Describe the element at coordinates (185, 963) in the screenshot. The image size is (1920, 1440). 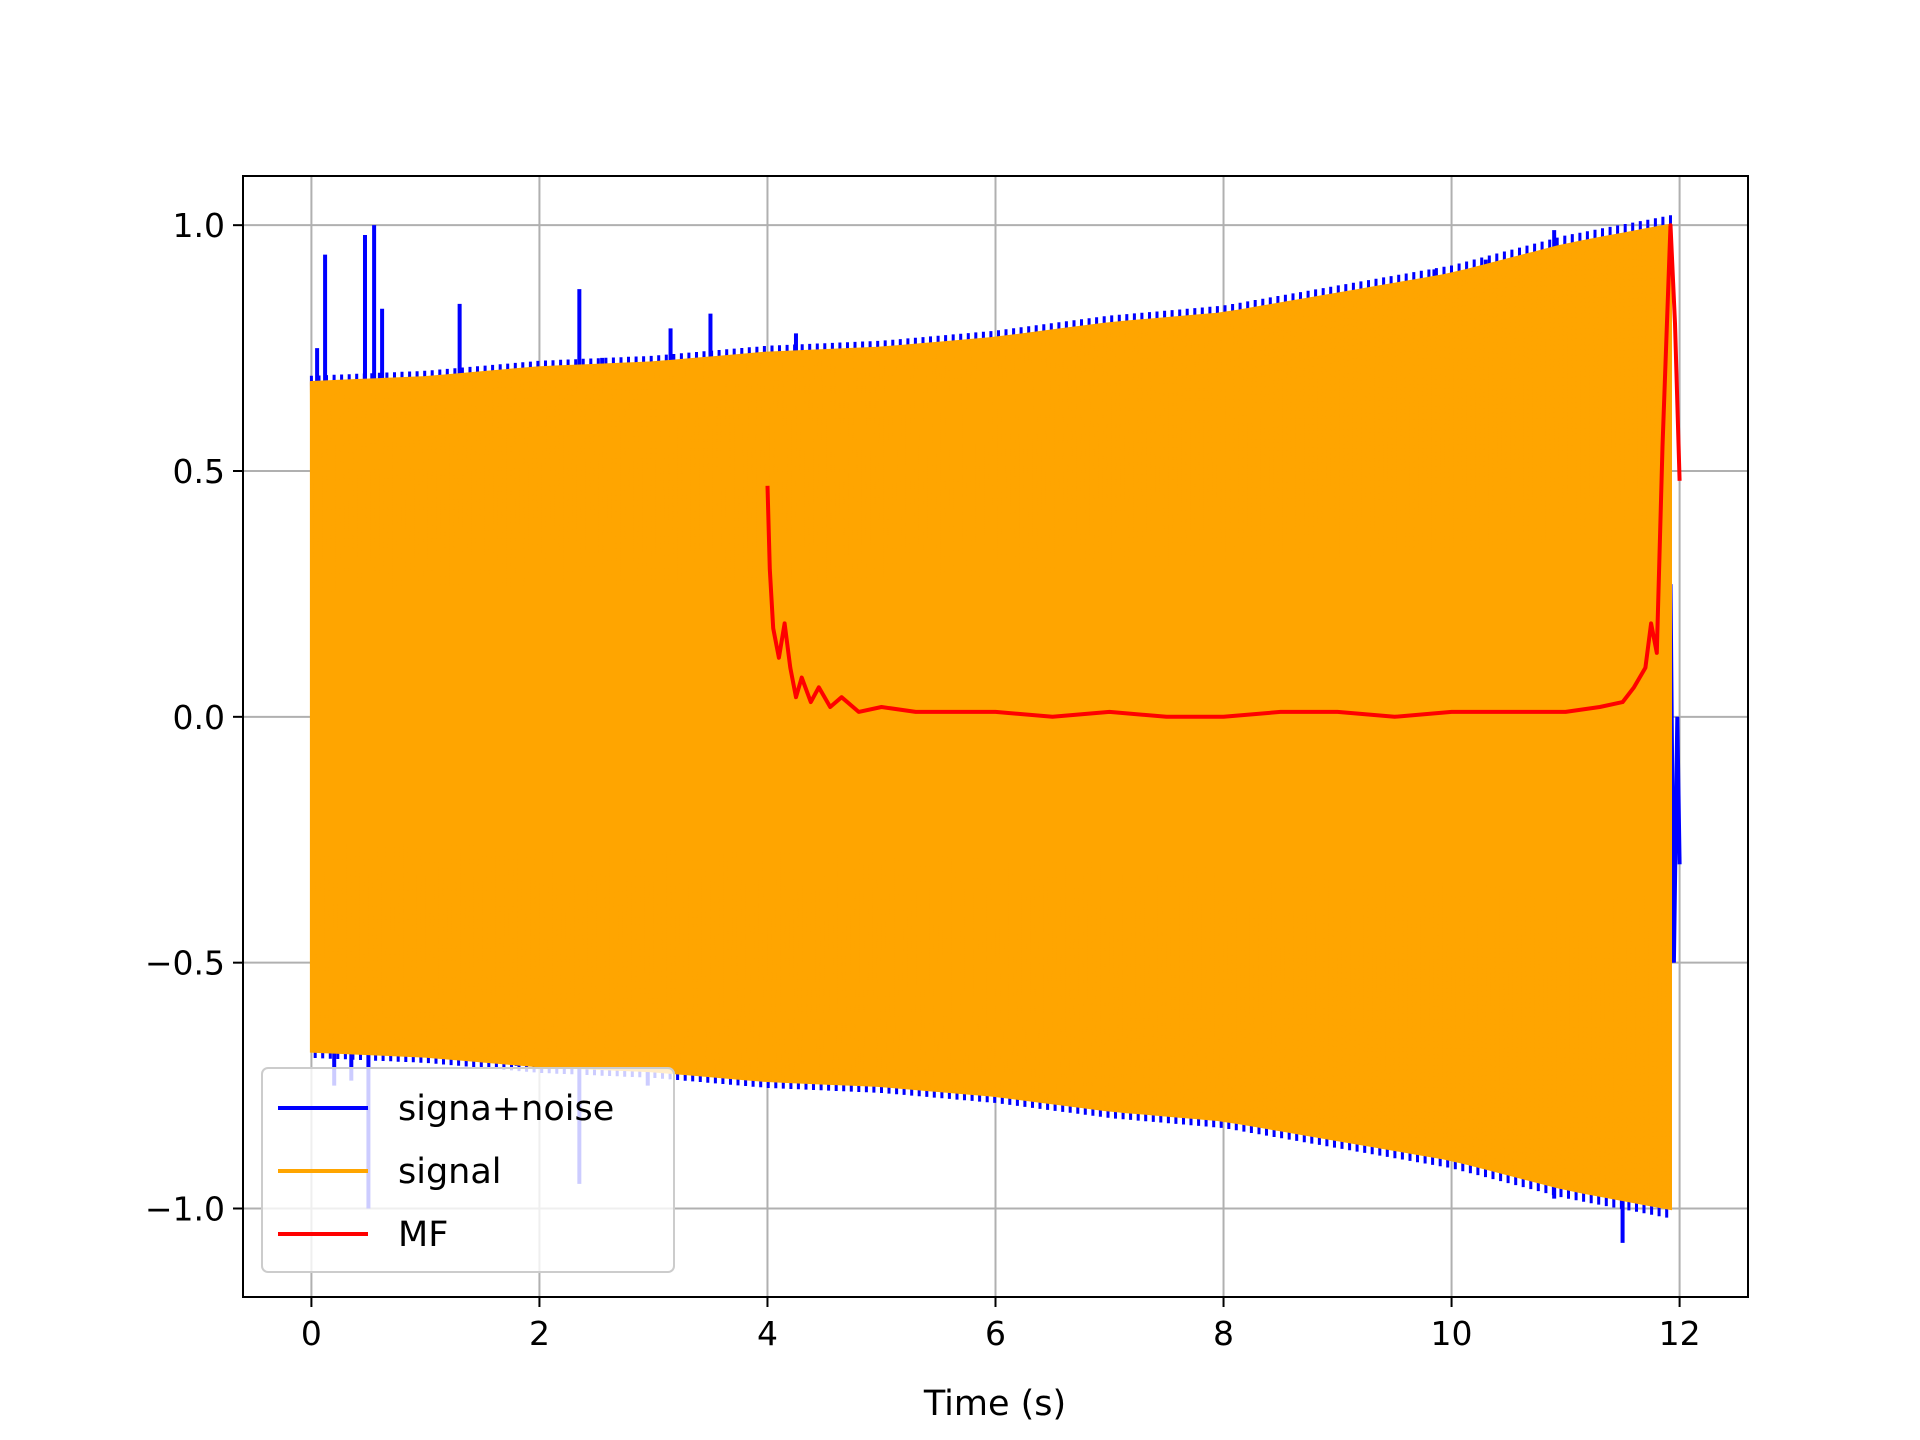
I see `y-tick-label: −0.5` at that location.